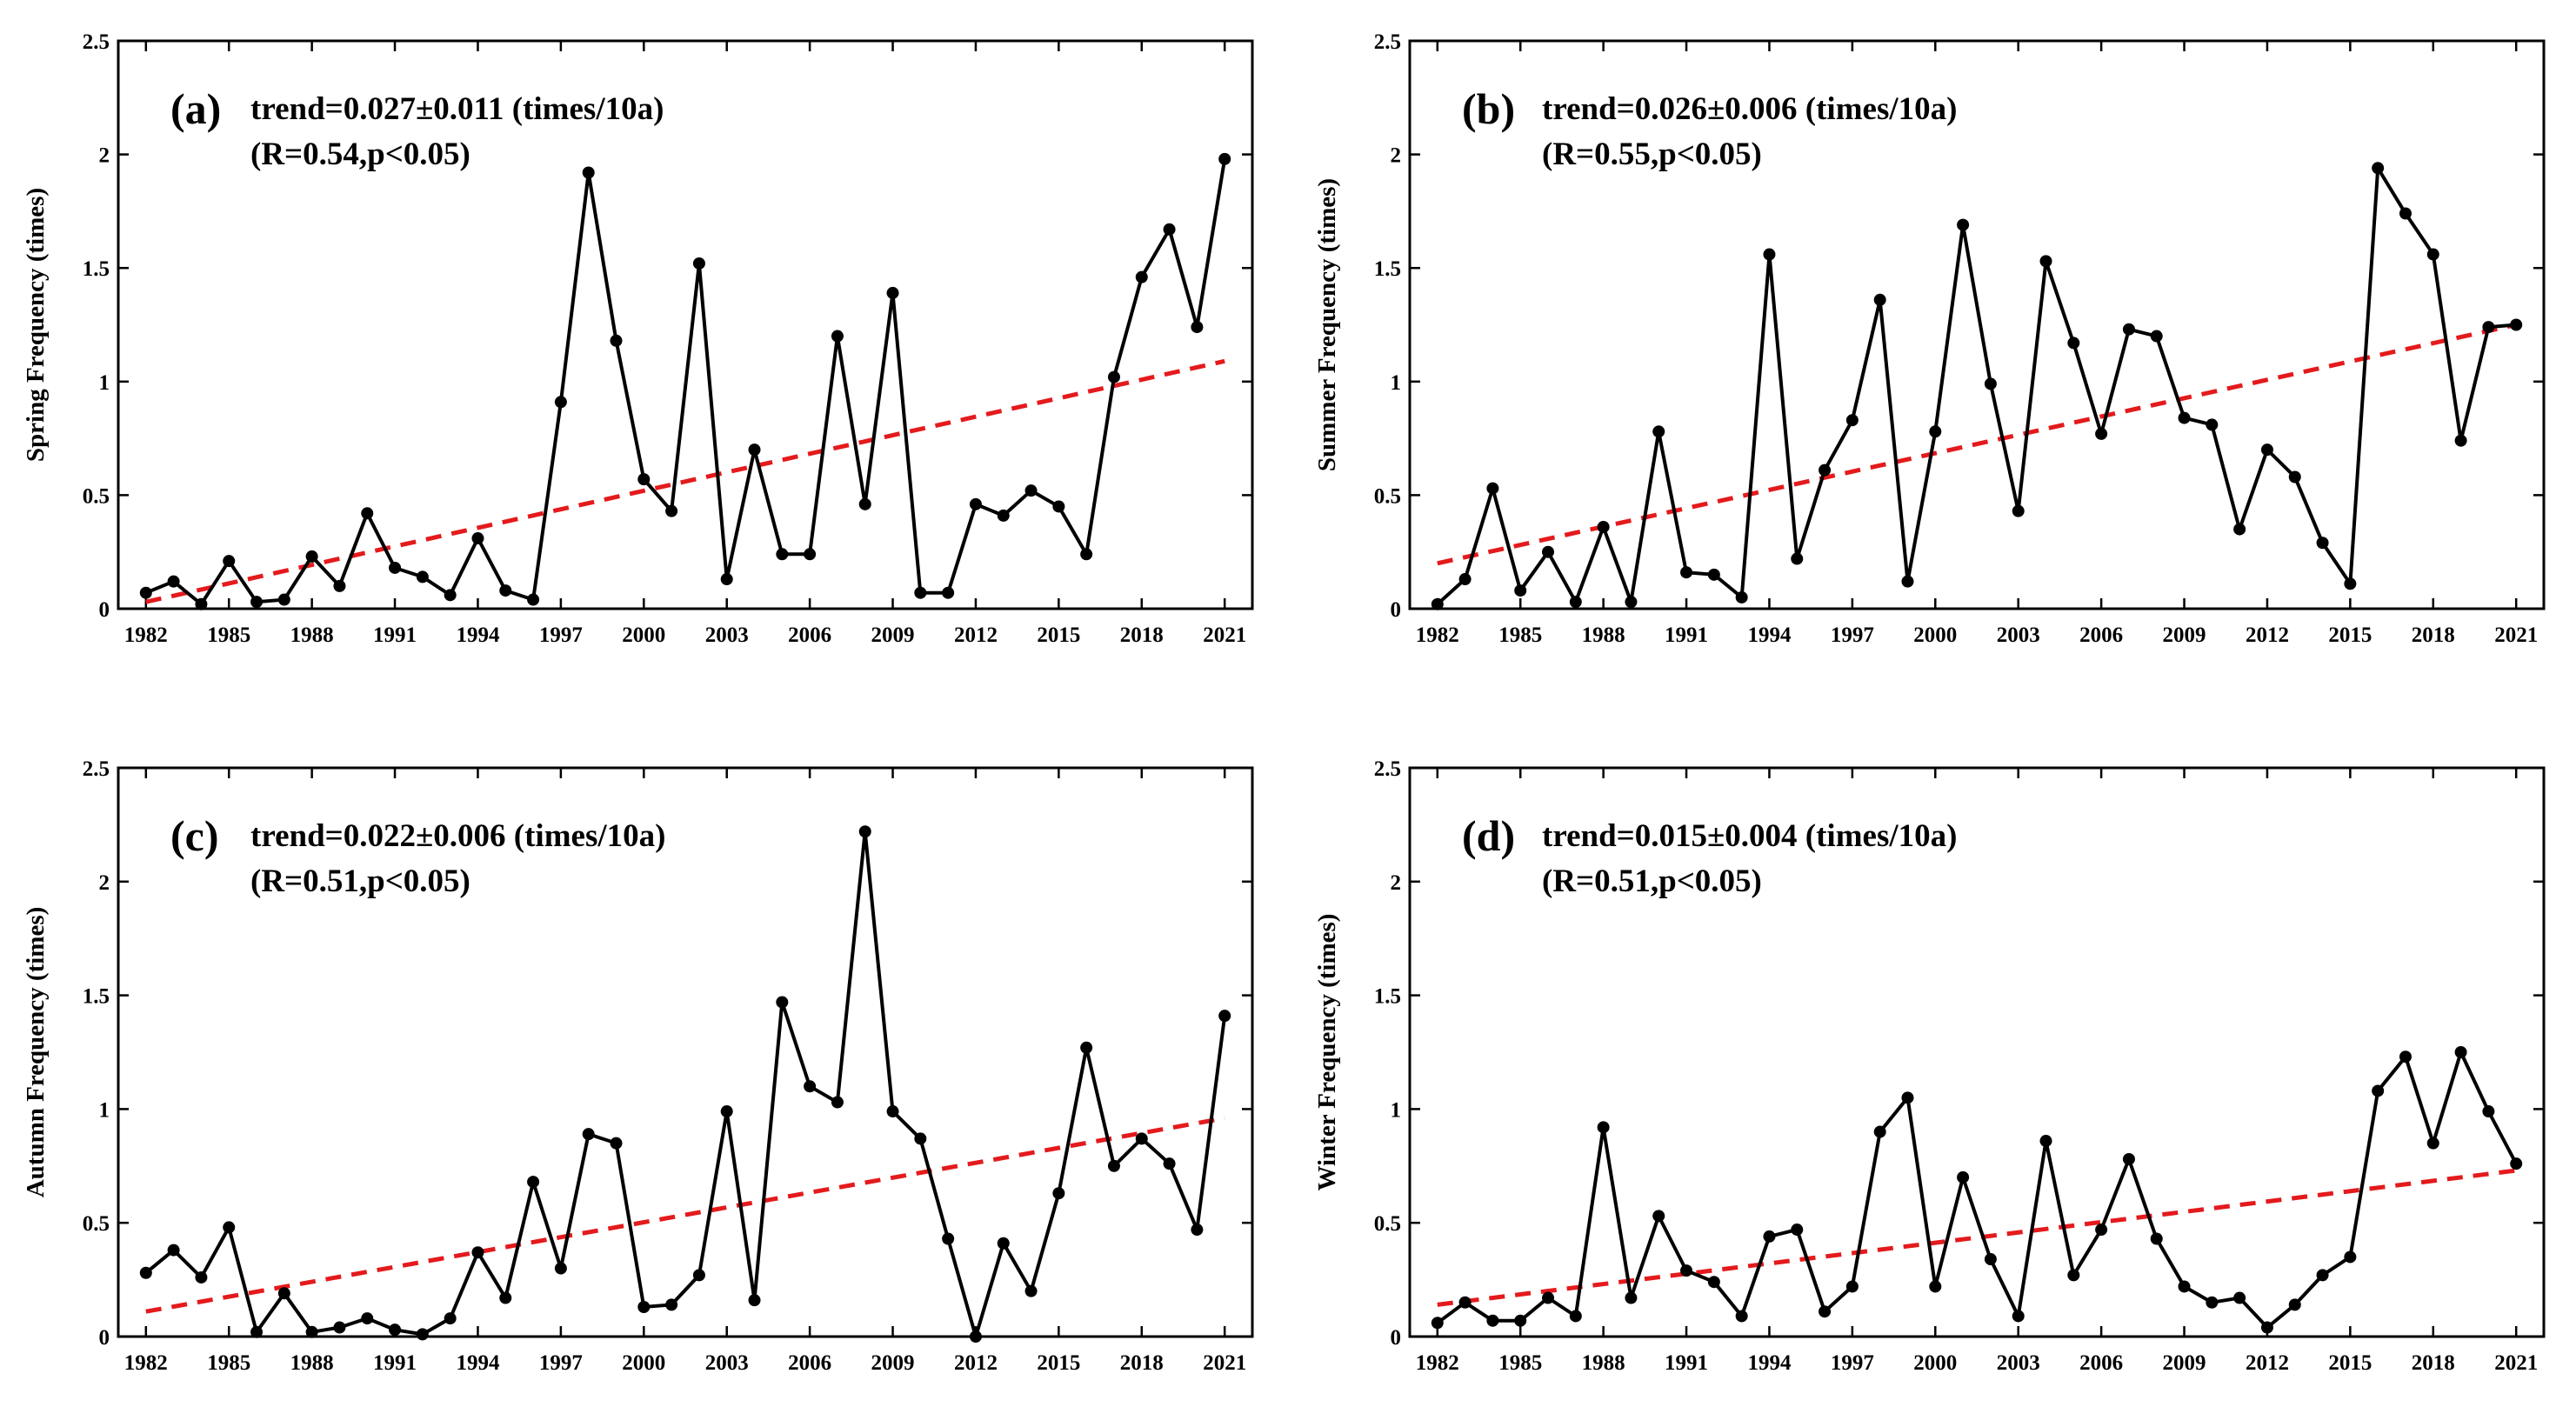  What do you see at coordinates (1853, 1363) in the screenshot?
I see `x-tick-label-d: 1997` at bounding box center [1853, 1363].